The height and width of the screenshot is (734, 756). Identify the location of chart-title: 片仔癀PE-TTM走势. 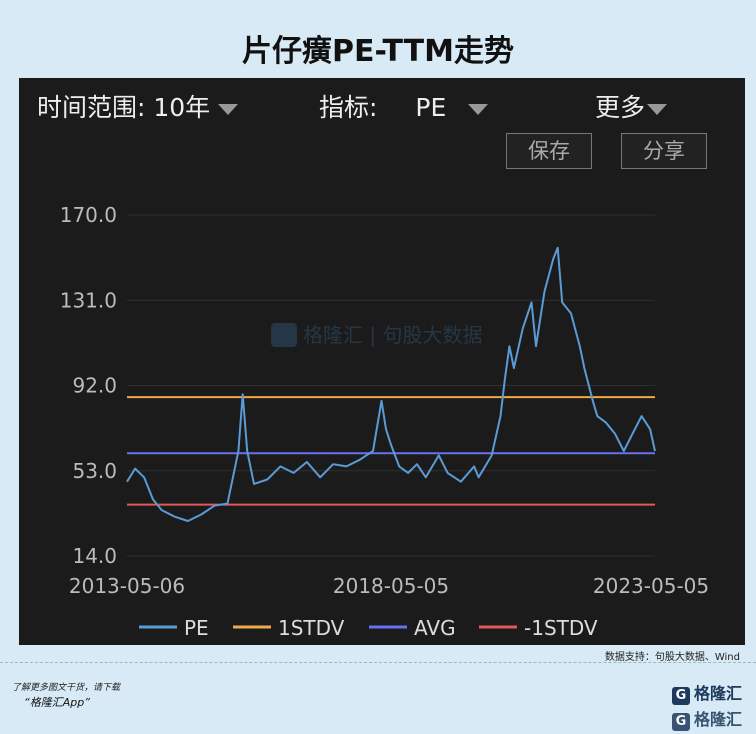
(378, 51).